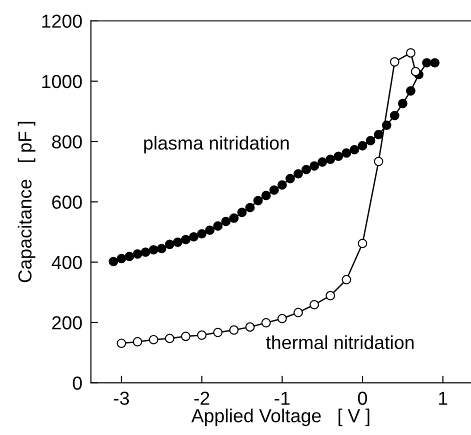  What do you see at coordinates (62, 81) in the screenshot?
I see `y-tick-label: 1000` at bounding box center [62, 81].